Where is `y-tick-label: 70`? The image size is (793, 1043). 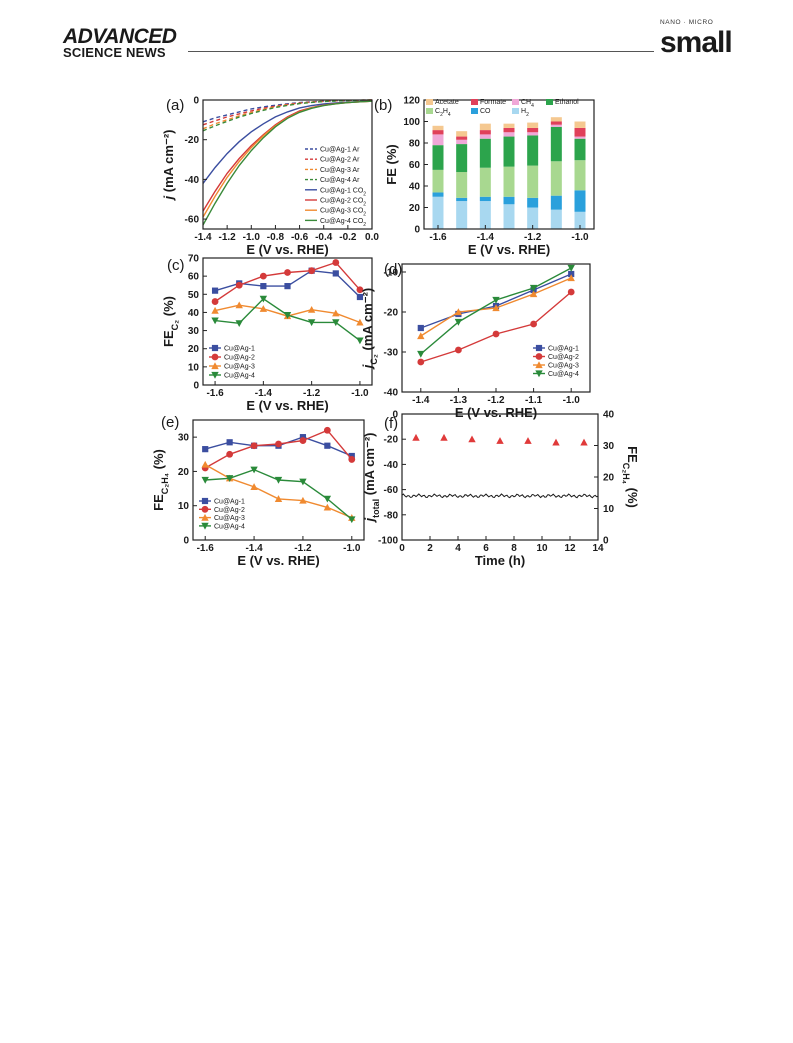 y-tick-label: 70 is located at coordinates (194, 259).